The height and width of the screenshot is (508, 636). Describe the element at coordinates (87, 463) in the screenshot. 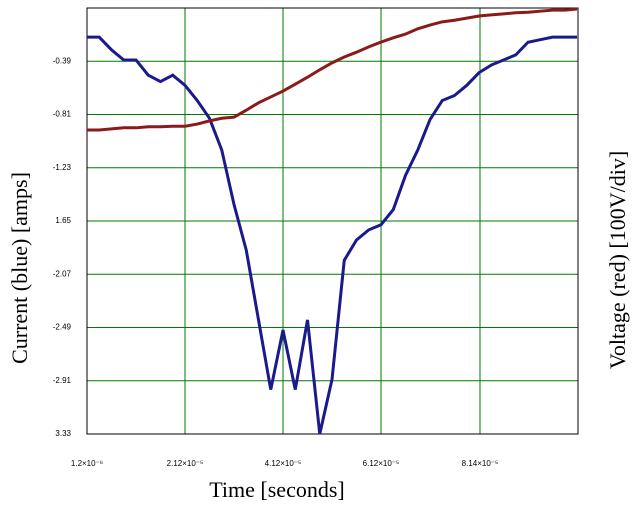

I see `x-tick-label: 1.2×10⁻⁶` at that location.